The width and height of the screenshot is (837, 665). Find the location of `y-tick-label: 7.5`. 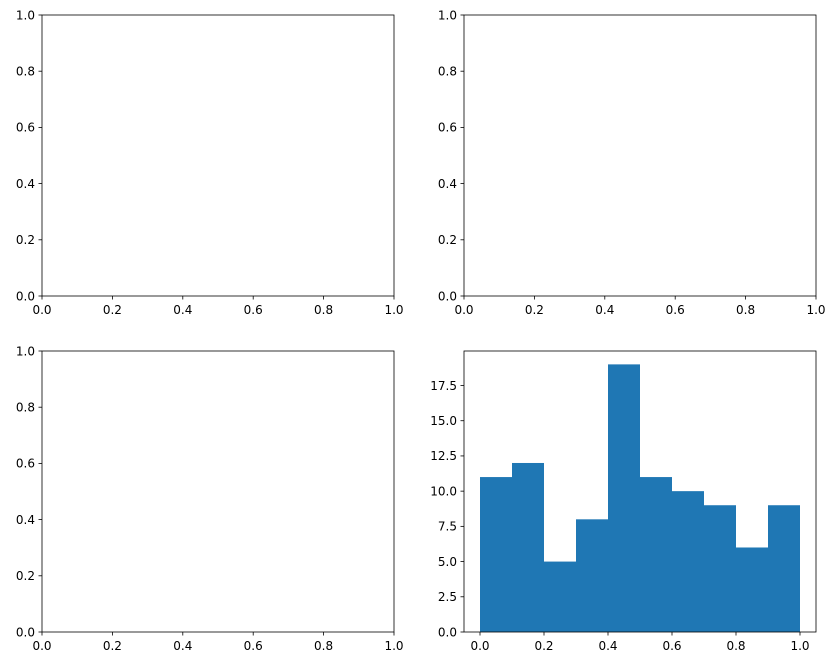

y-tick-label: 7.5 is located at coordinates (447, 527).